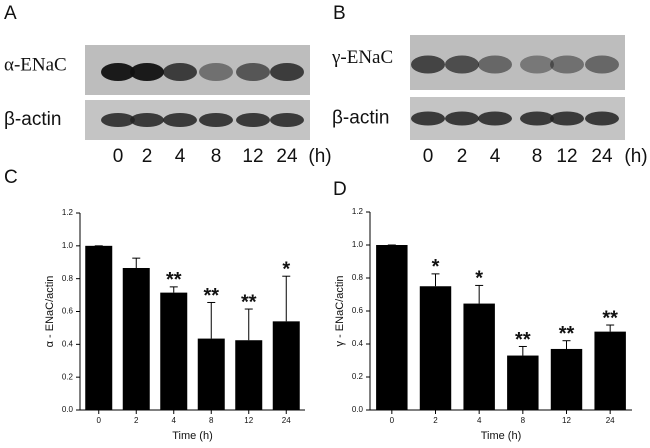 The height and width of the screenshot is (448, 650). I want to click on y-axis-label: α - ENaC/actin, so click(50, 312).